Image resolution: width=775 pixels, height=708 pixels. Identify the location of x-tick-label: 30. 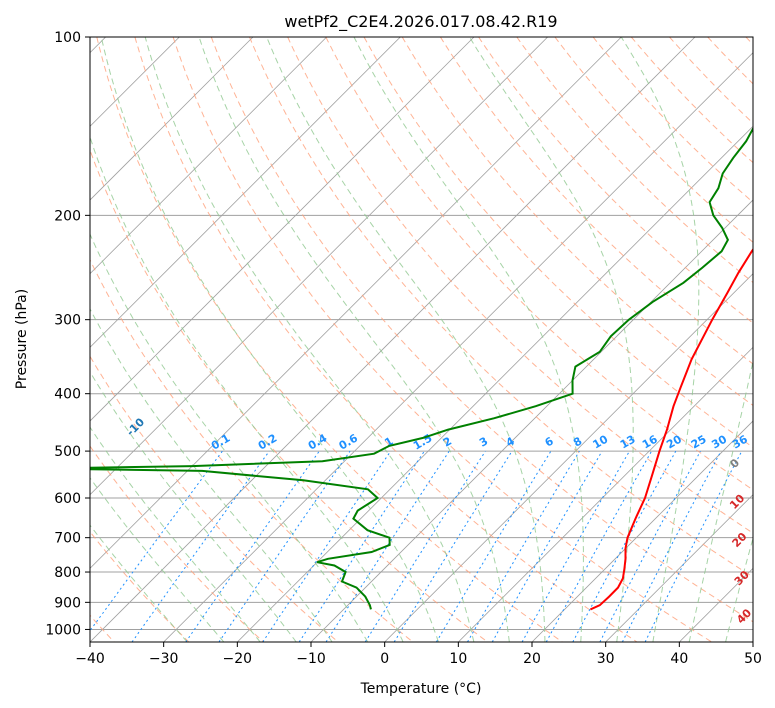
(606, 659).